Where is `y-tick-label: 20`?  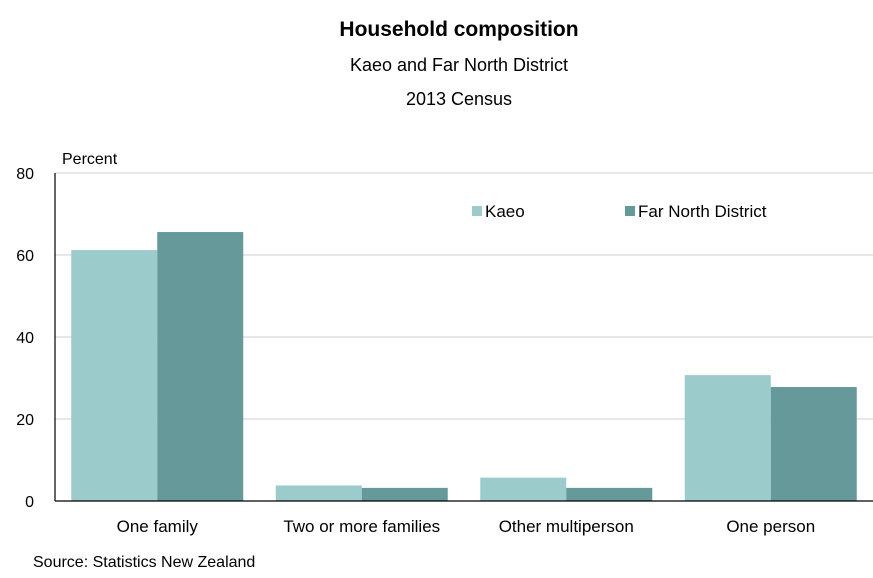 y-tick-label: 20 is located at coordinates (25, 420).